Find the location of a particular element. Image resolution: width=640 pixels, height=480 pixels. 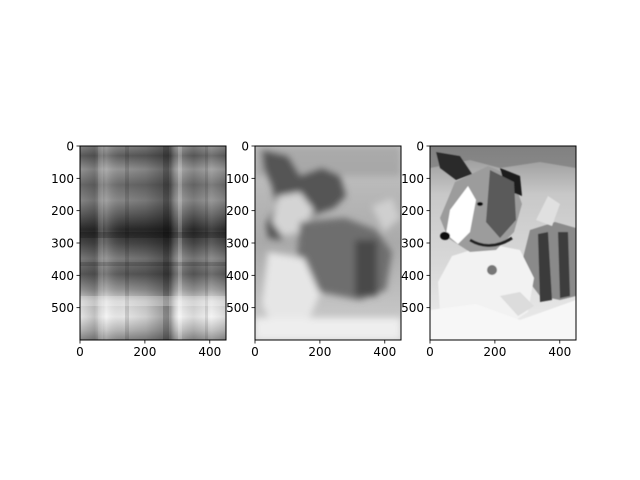

panel-2: 0 200 400 0 100 200 300 400 500 is located at coordinates (314, 250).